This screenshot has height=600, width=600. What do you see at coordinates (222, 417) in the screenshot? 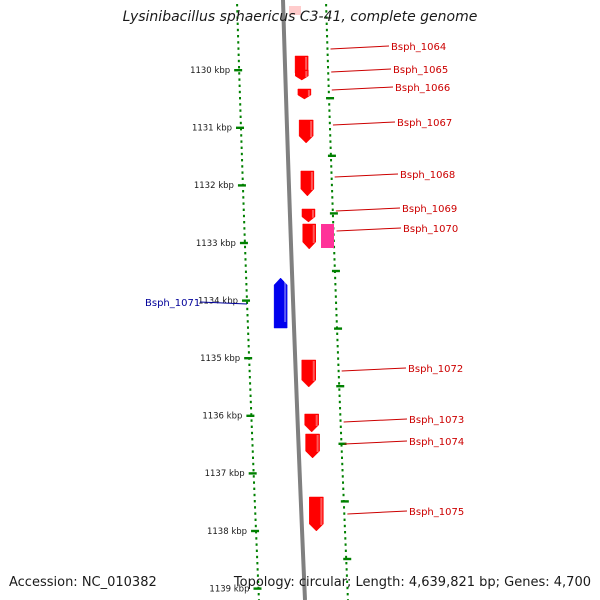
I see `kbp-tick-label: 1136 kbp` at bounding box center [222, 417].